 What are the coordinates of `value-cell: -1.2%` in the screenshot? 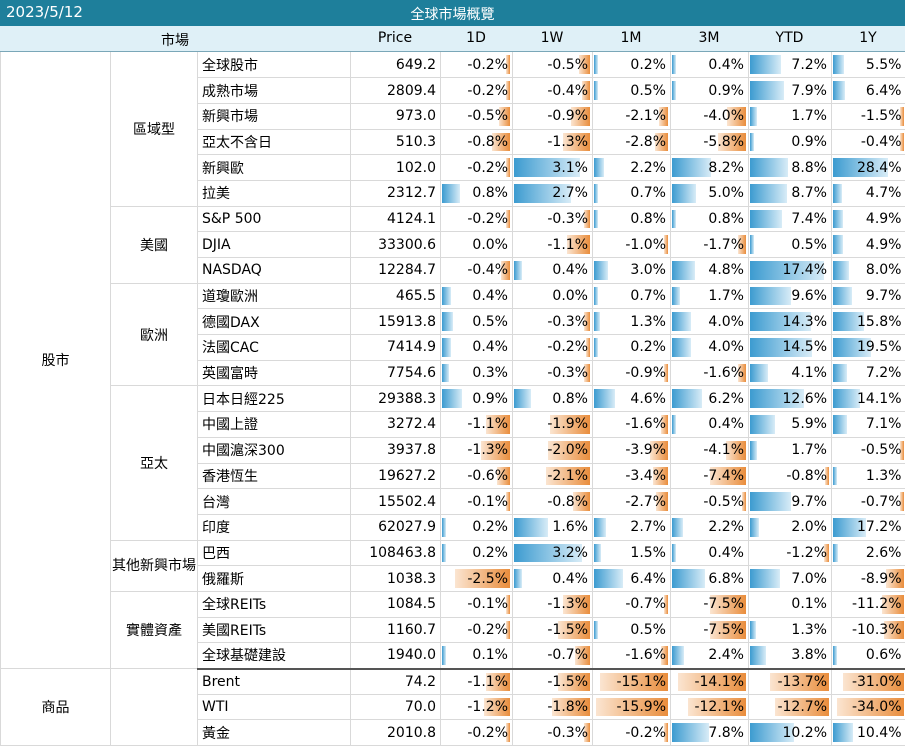 It's located at (477, 707).